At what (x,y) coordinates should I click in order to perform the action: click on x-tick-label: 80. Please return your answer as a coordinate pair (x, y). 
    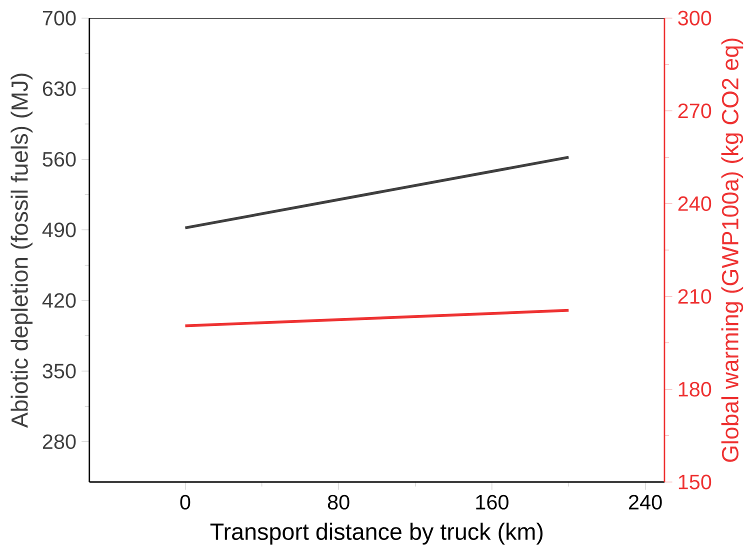
    Looking at the image, I should click on (339, 502).